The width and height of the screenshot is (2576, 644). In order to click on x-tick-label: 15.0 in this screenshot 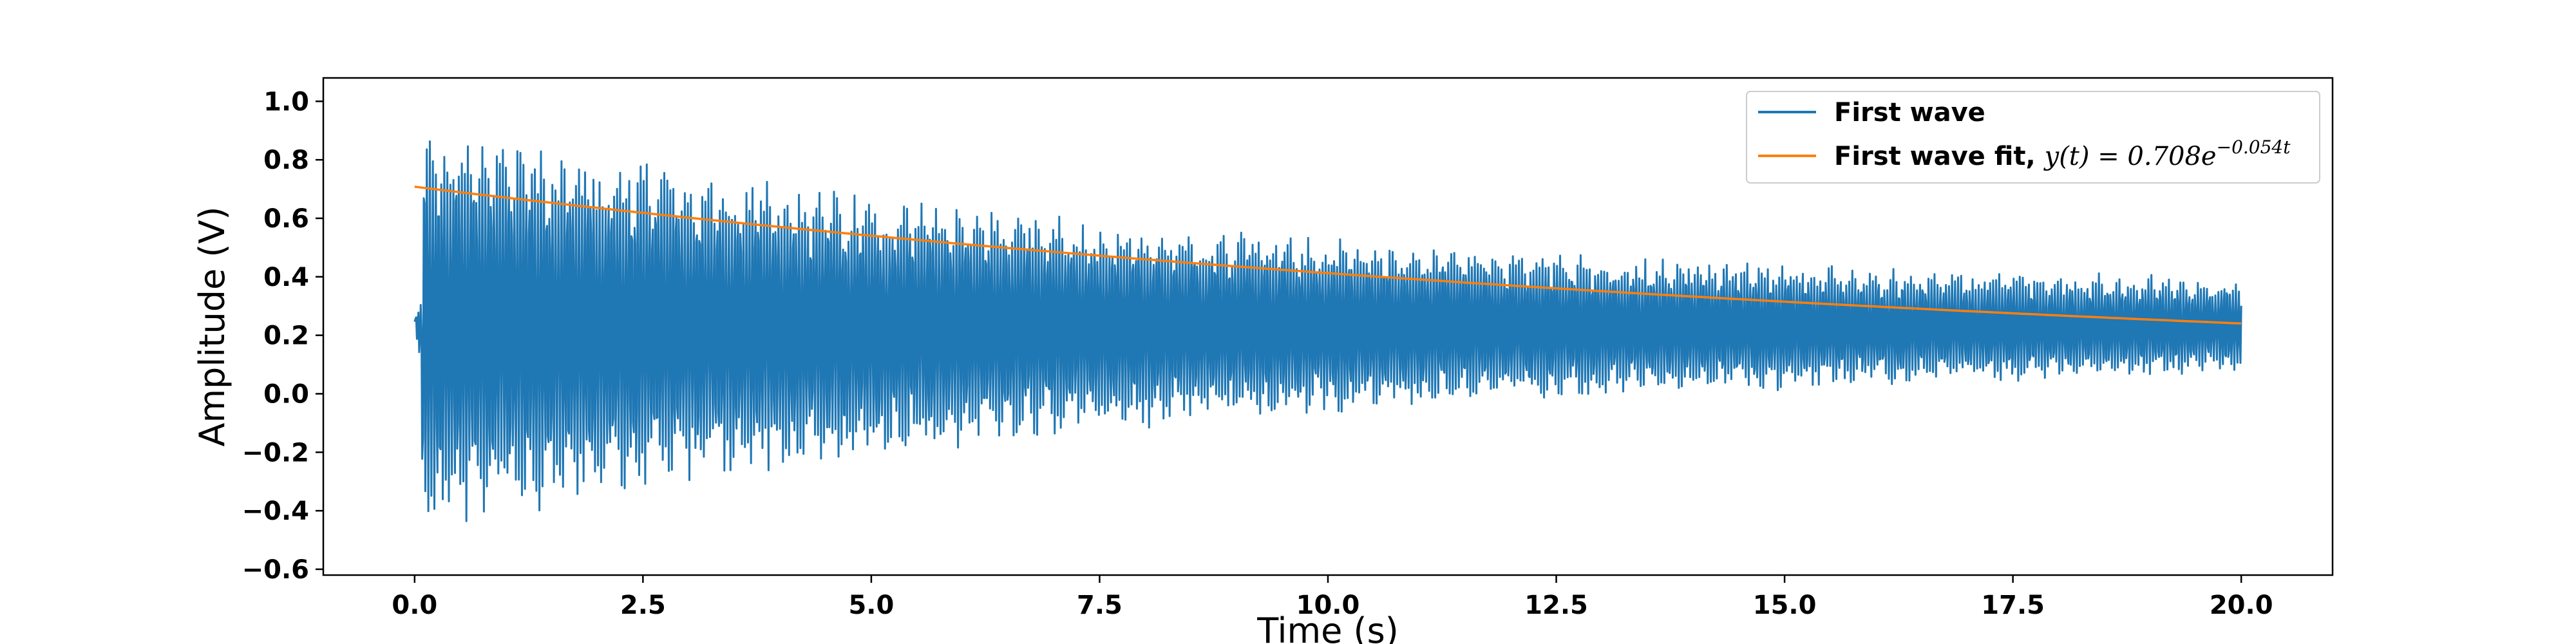, I will do `click(1785, 605)`.